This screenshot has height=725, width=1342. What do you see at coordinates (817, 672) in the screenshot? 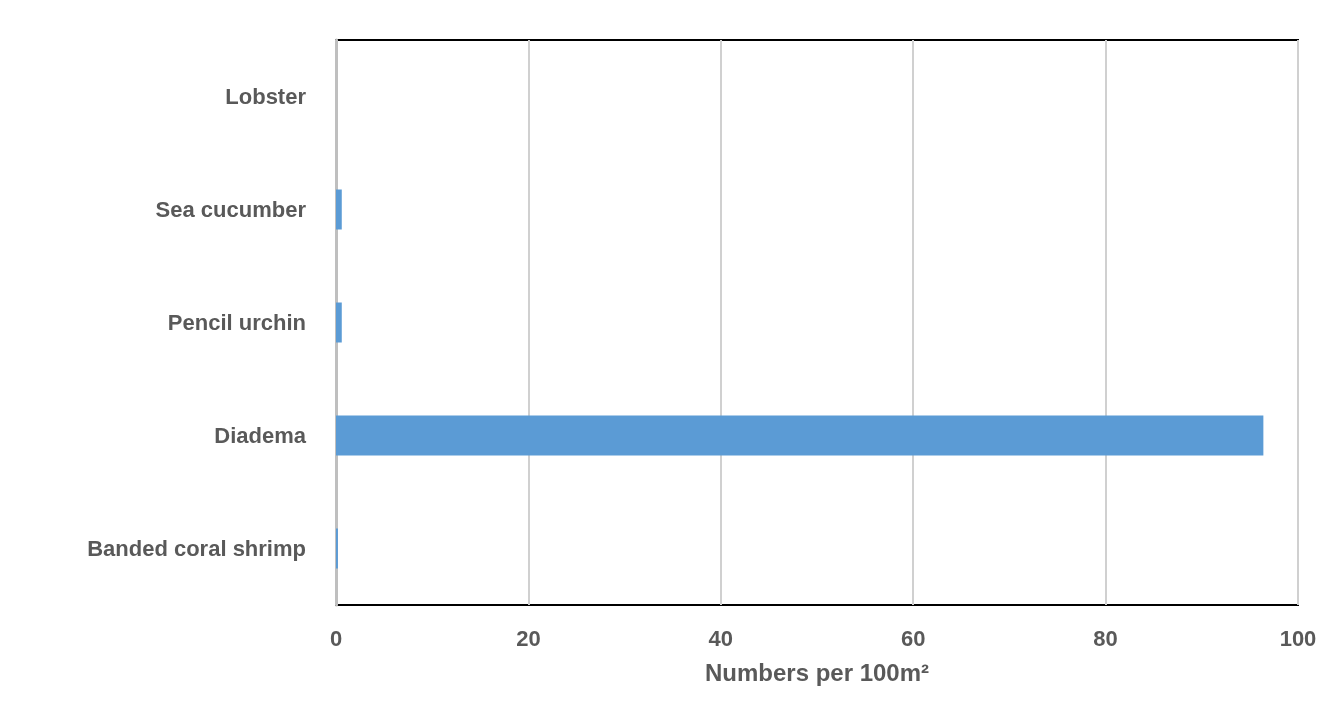
I see `x-axis-title: Numbers per 100m²` at bounding box center [817, 672].